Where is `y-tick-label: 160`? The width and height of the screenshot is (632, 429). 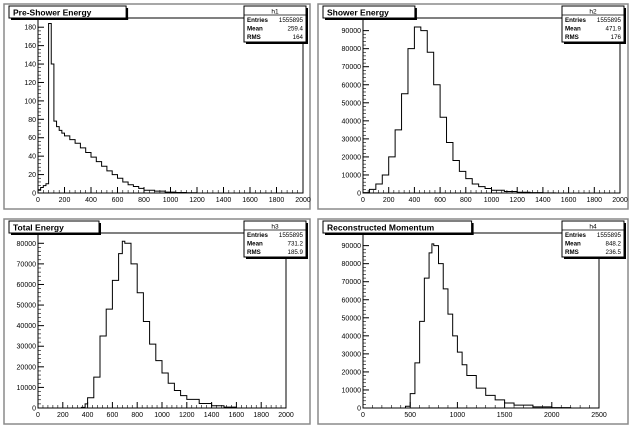
y-tick-label: 160 is located at coordinates (30, 46).